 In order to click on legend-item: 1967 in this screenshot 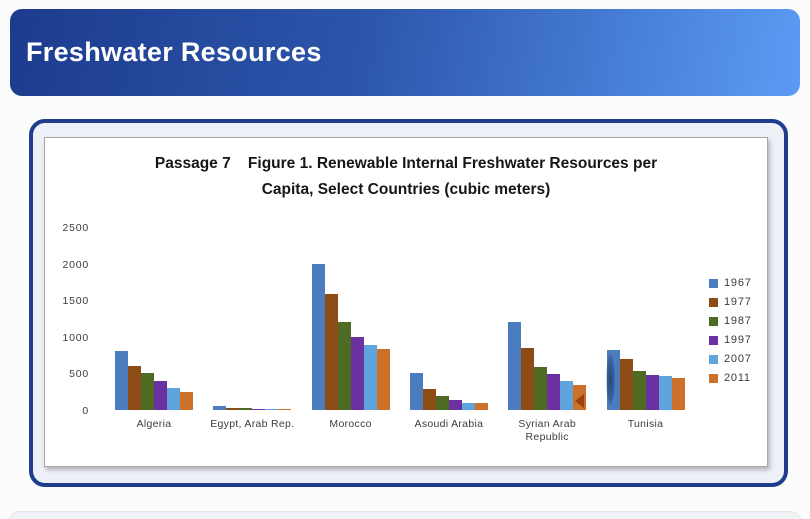, I will do `click(730, 283)`.